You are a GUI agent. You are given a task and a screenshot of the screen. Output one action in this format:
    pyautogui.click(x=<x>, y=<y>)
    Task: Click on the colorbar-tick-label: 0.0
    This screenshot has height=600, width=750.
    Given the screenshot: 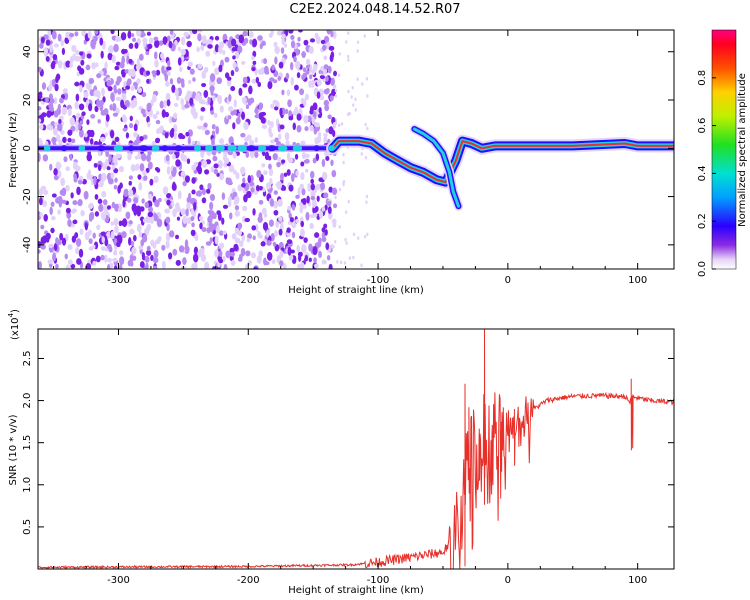 What is the action you would take?
    pyautogui.click(x=702, y=269)
    